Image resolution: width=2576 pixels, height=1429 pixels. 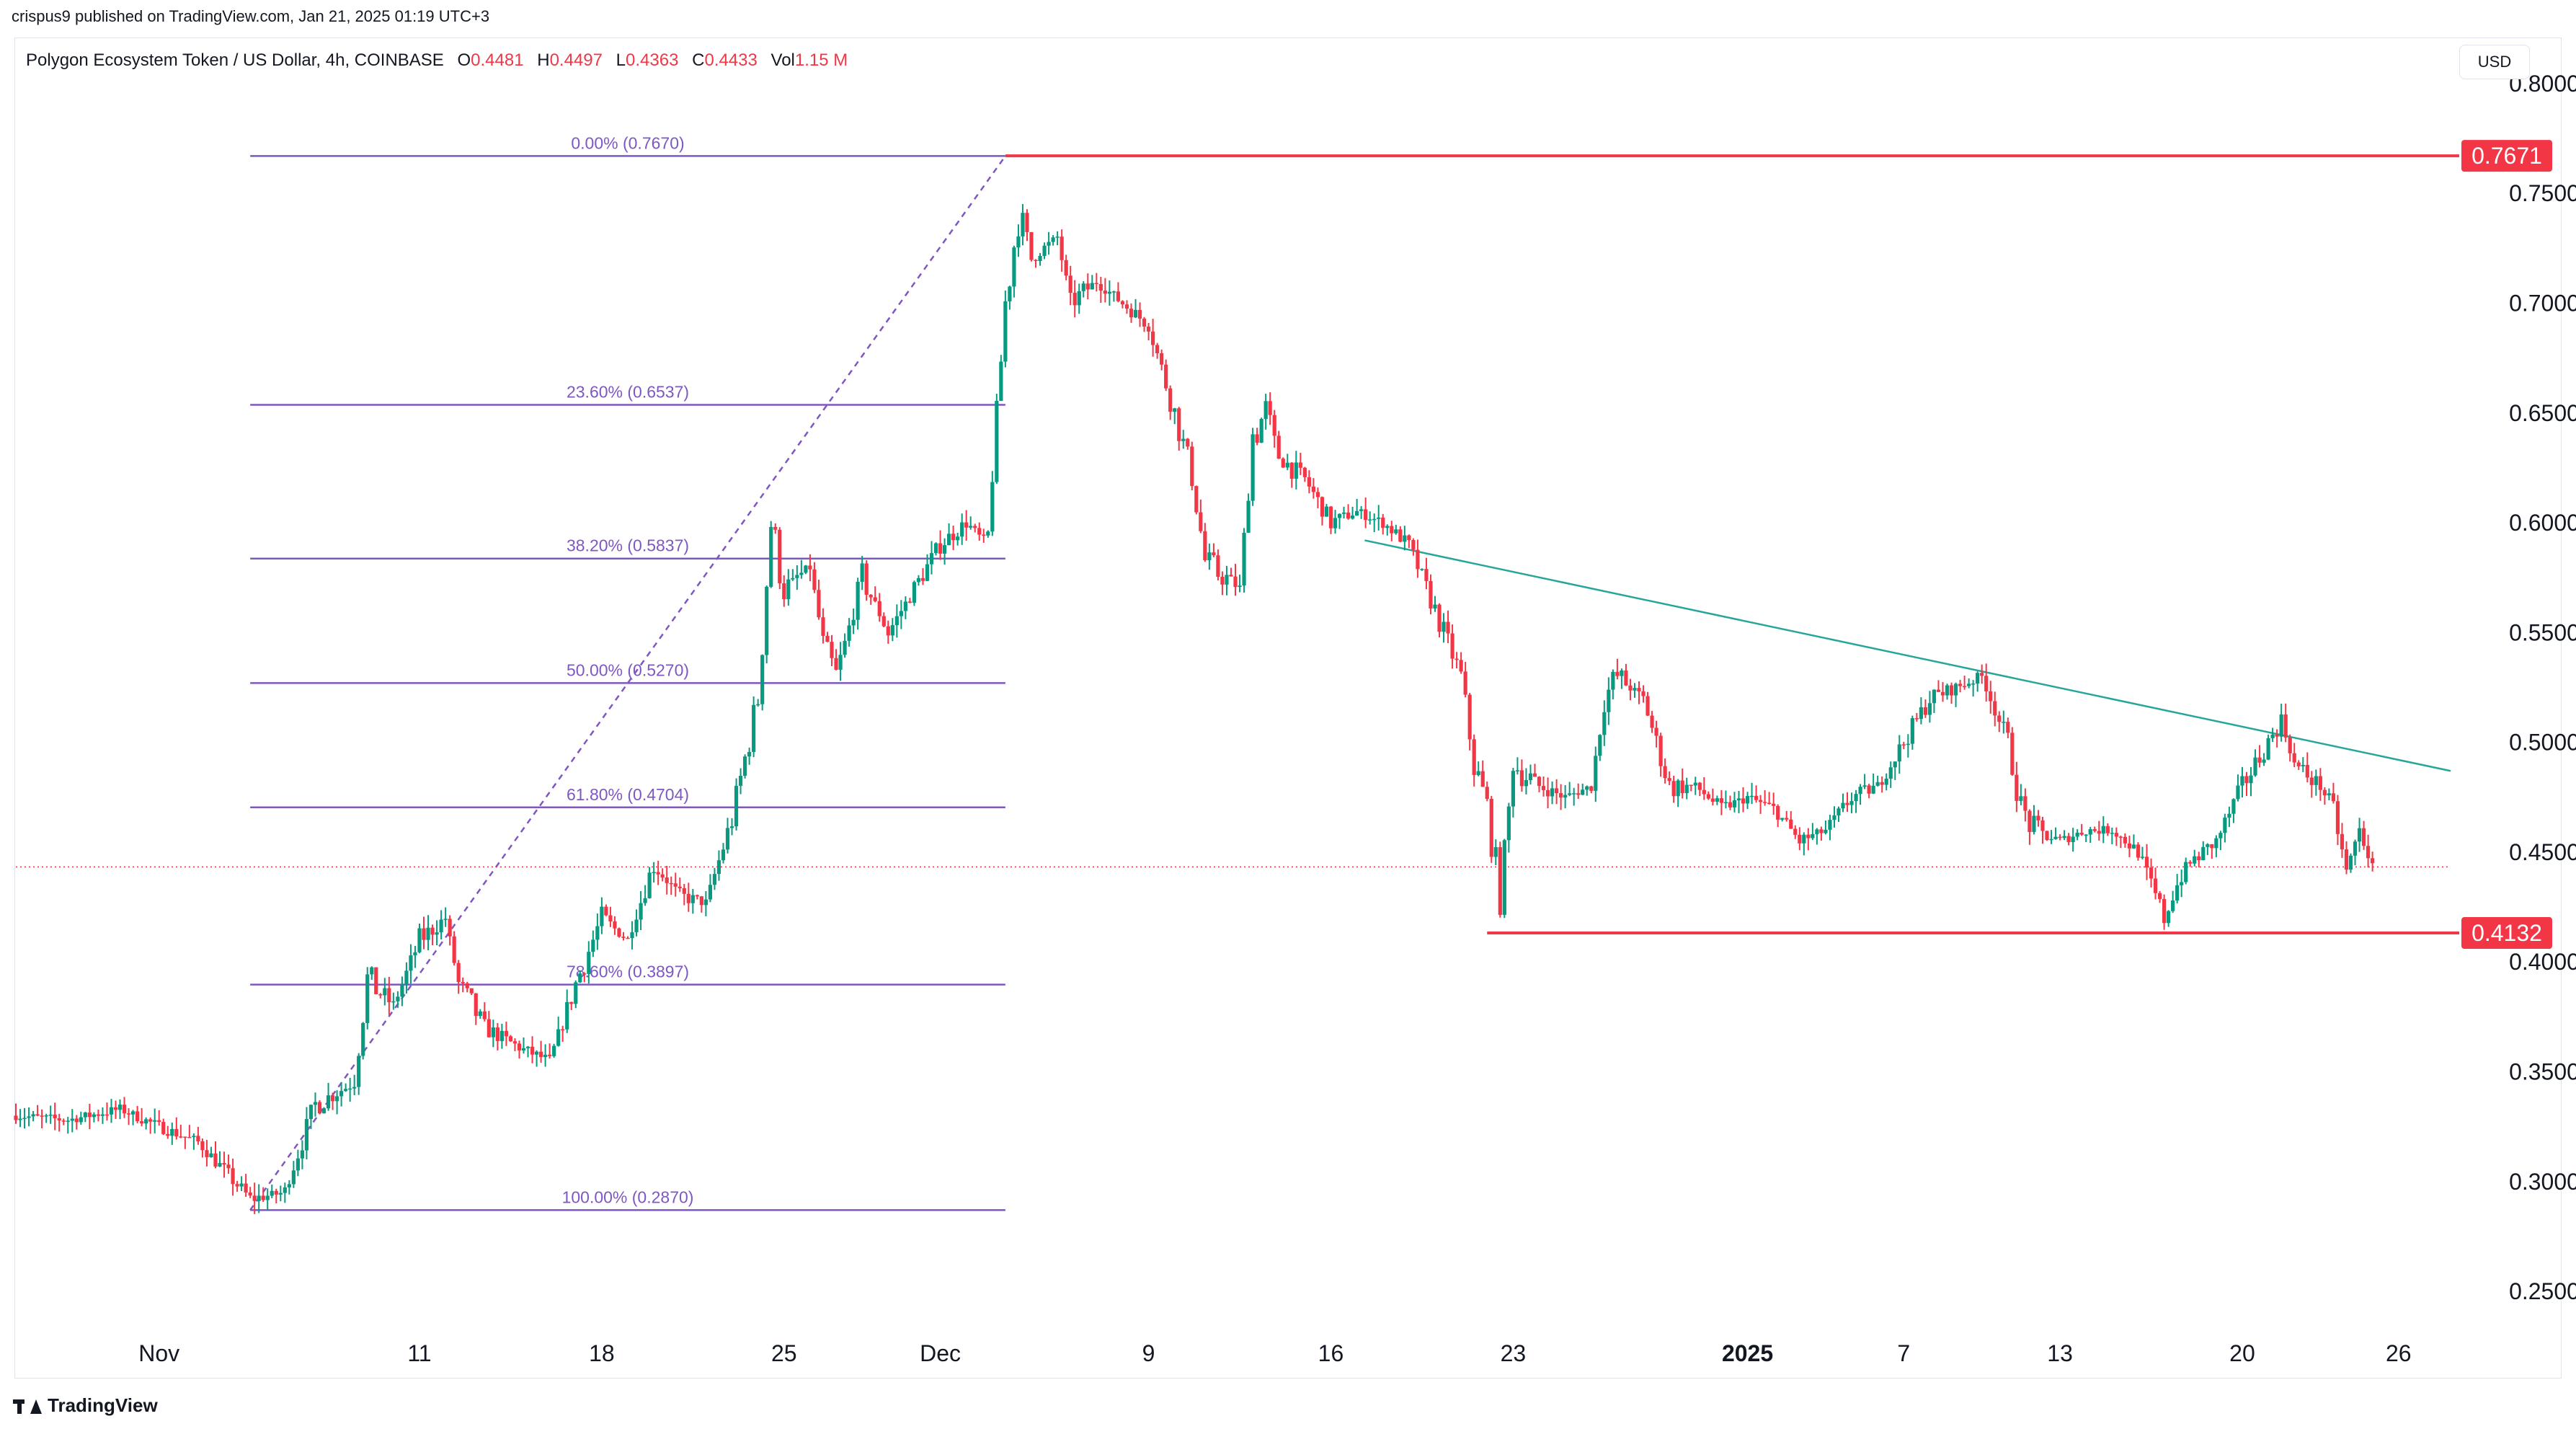 I want to click on time-tick-label: 23, so click(x=1514, y=1353).